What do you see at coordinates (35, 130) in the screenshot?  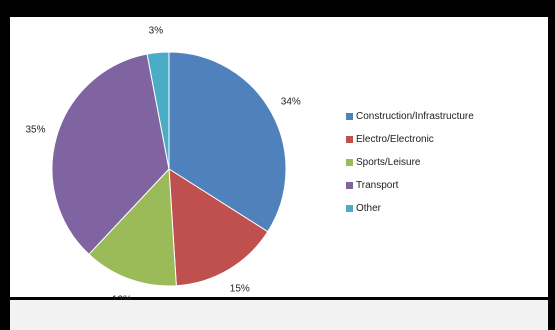 I see `slice-label-3: 35%` at bounding box center [35, 130].